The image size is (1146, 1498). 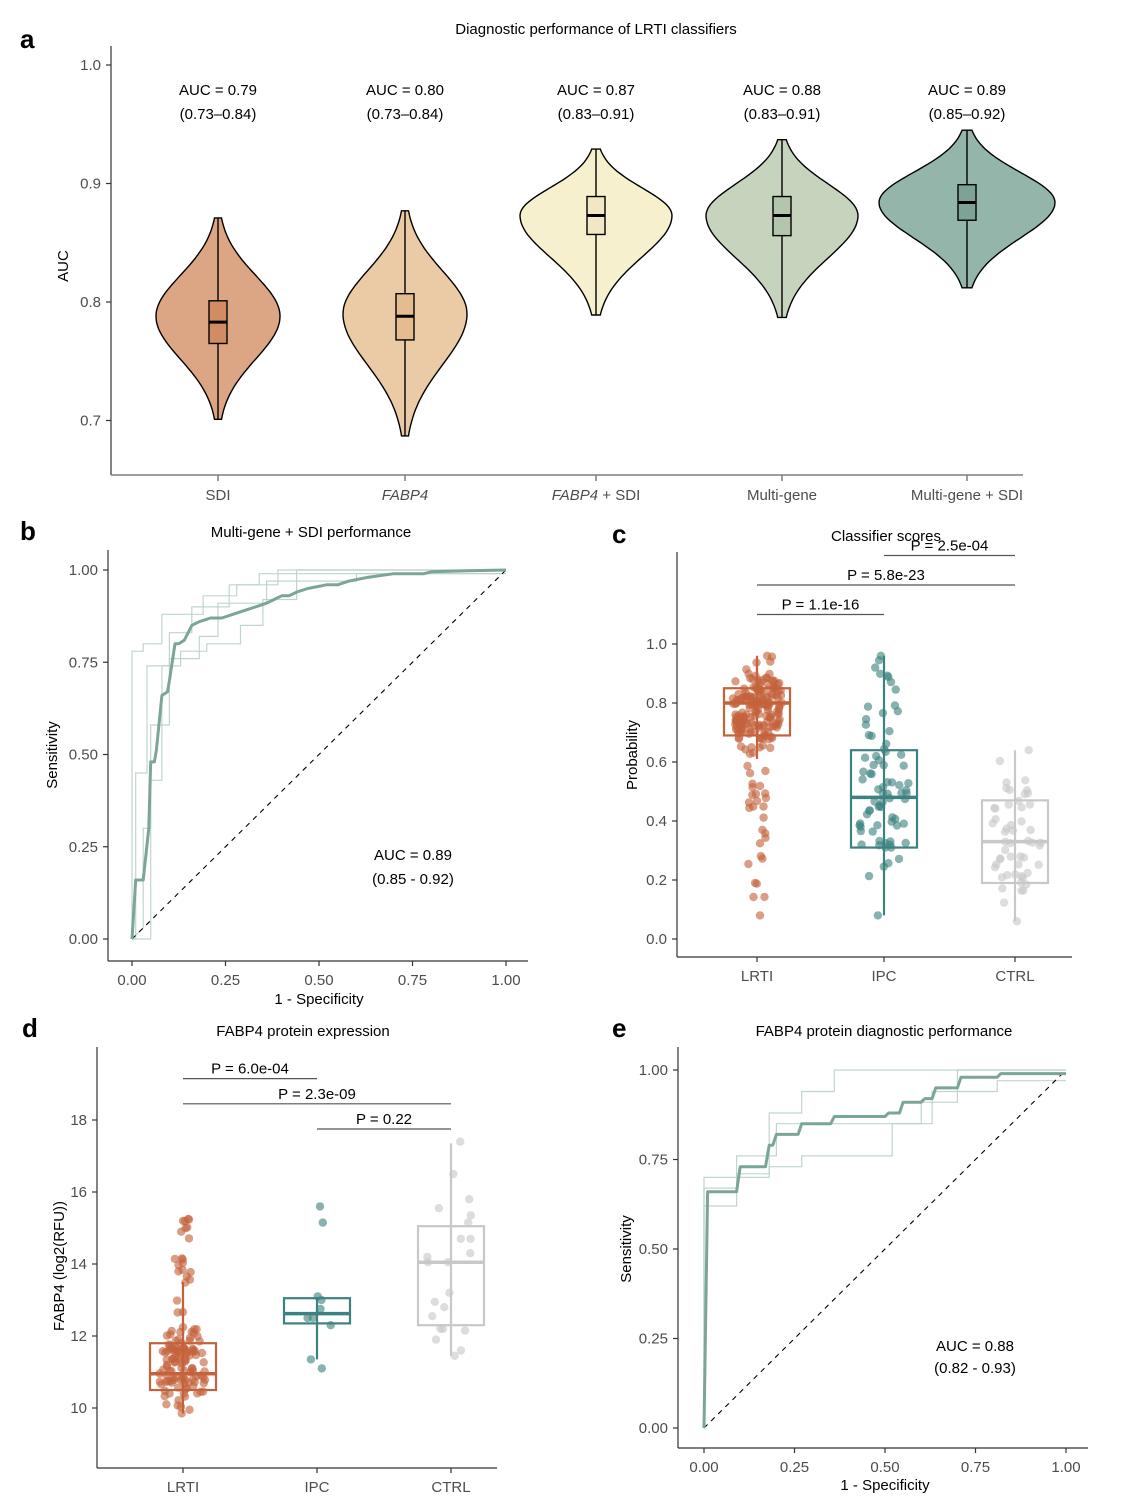 What do you see at coordinates (656, 821) in the screenshot?
I see `panel-c-ytick-label: 0.4` at bounding box center [656, 821].